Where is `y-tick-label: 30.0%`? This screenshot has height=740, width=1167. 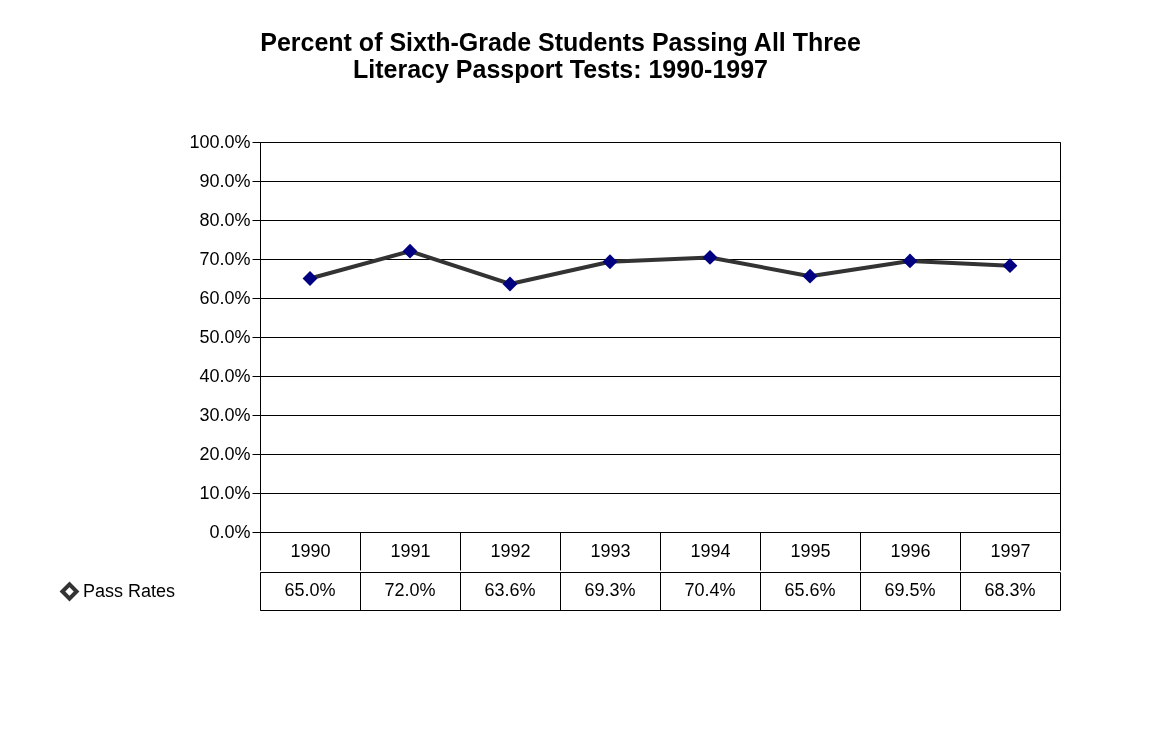
y-tick-label: 30.0% is located at coordinates (225, 414).